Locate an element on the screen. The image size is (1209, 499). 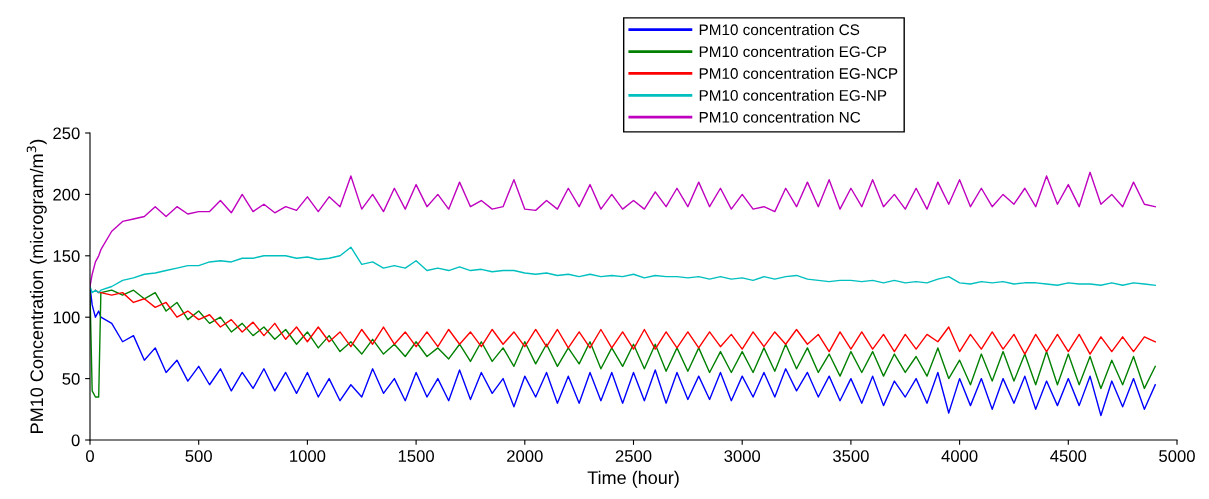
x-axis-title: Time (hour) is located at coordinates (633, 479).